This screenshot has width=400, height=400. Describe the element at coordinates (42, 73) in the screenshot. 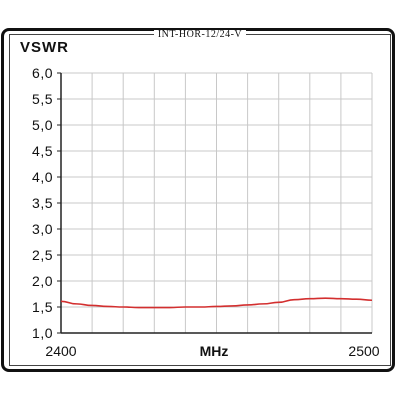

I see `y-tick-label: 6,0` at that location.